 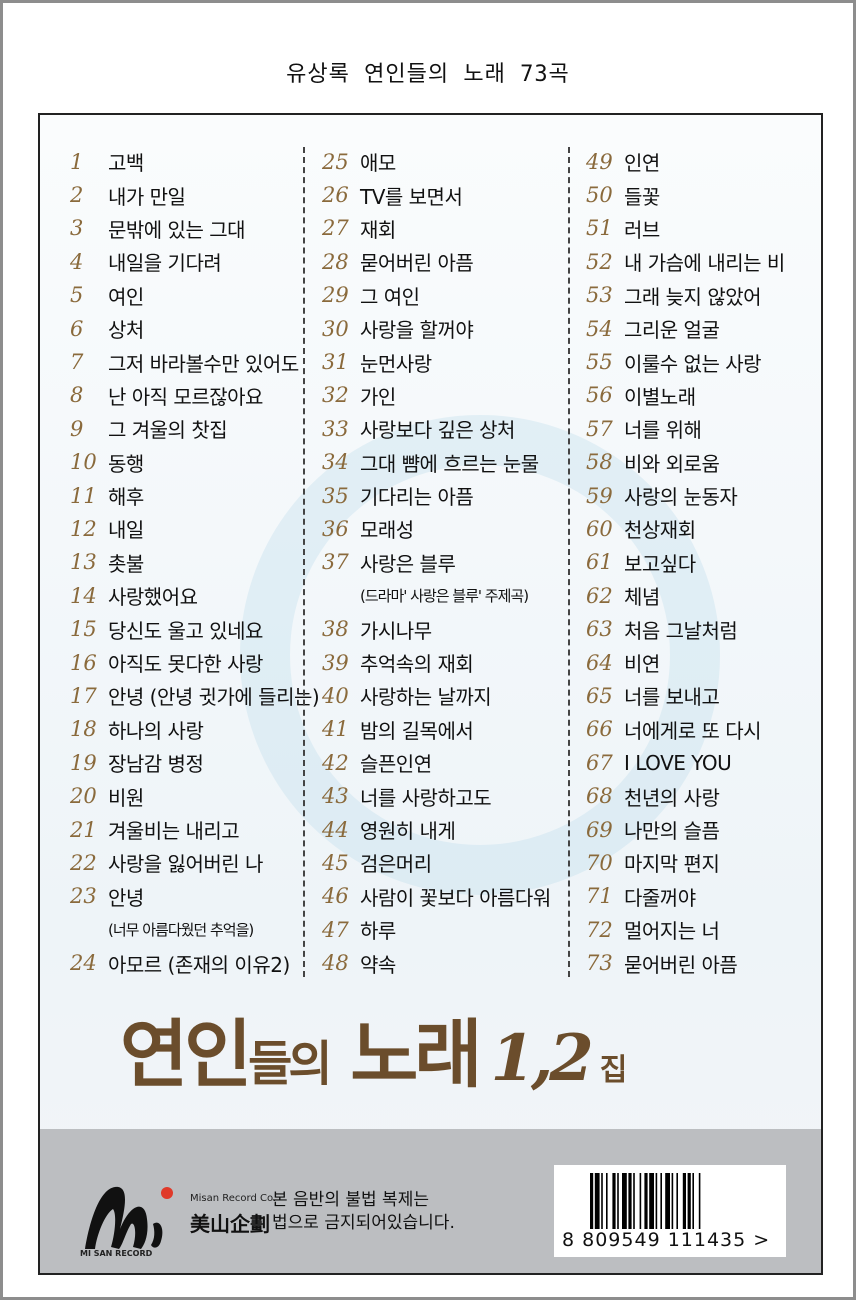 I want to click on track-row: 70 마지막 편지, so click(x=685, y=862).